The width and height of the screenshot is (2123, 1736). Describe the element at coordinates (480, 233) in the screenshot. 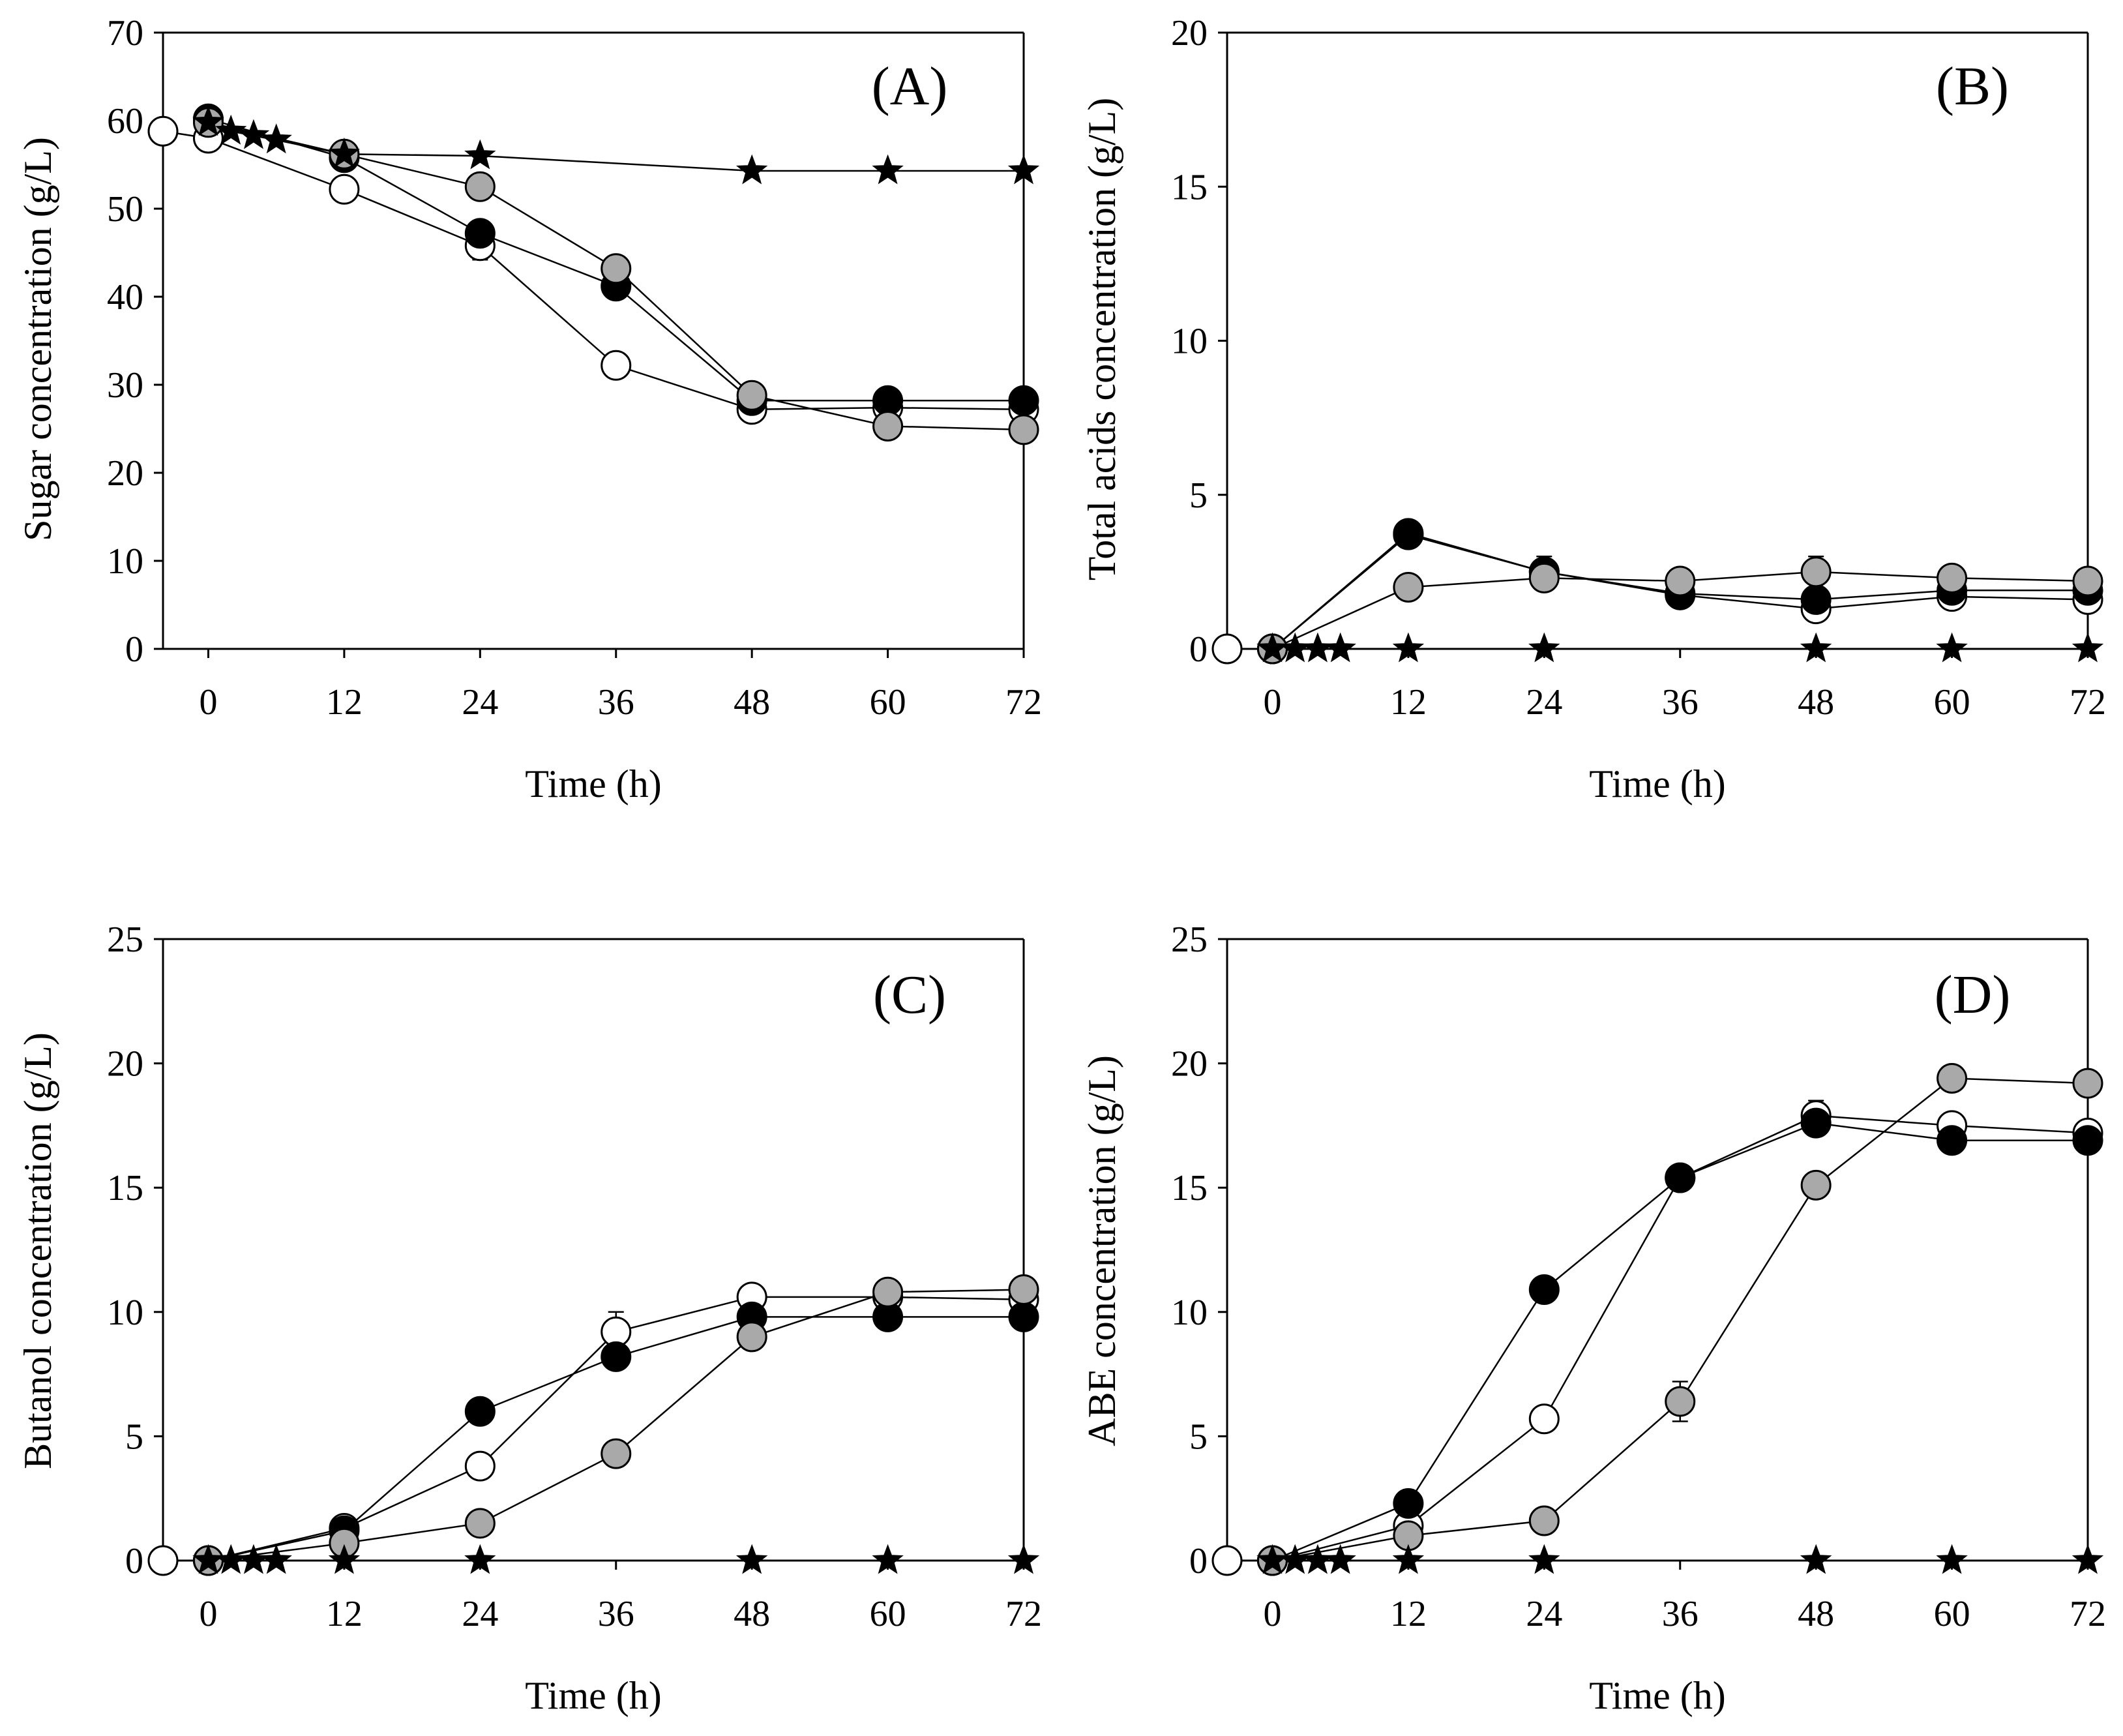

I see `panel-a-black-circle-point` at that location.